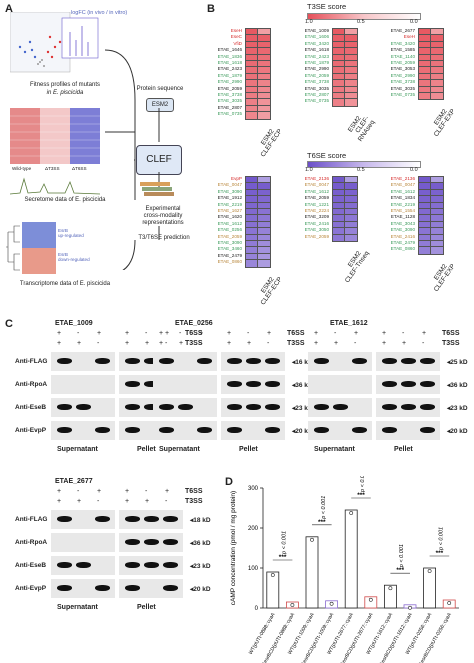  Describe the element at coordinates (355, 343) in the screenshot. I see `t3ss-sign: -` at that location.